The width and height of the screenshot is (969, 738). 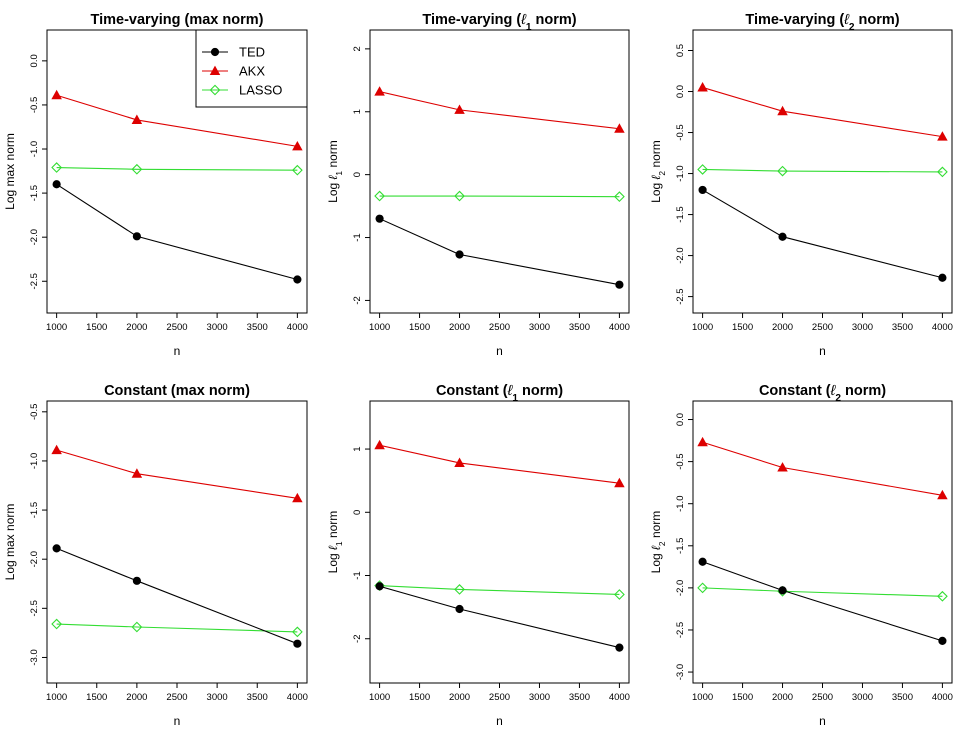 I want to click on y-tick-label: 1, so click(x=357, y=111).